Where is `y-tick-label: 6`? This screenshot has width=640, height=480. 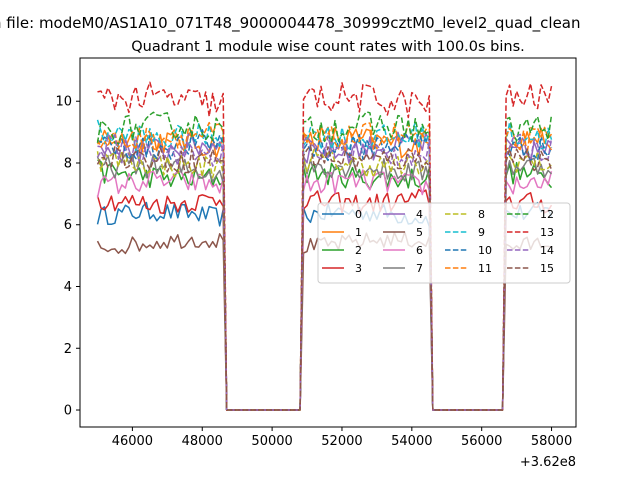 y-tick-label: 6 is located at coordinates (68, 225).